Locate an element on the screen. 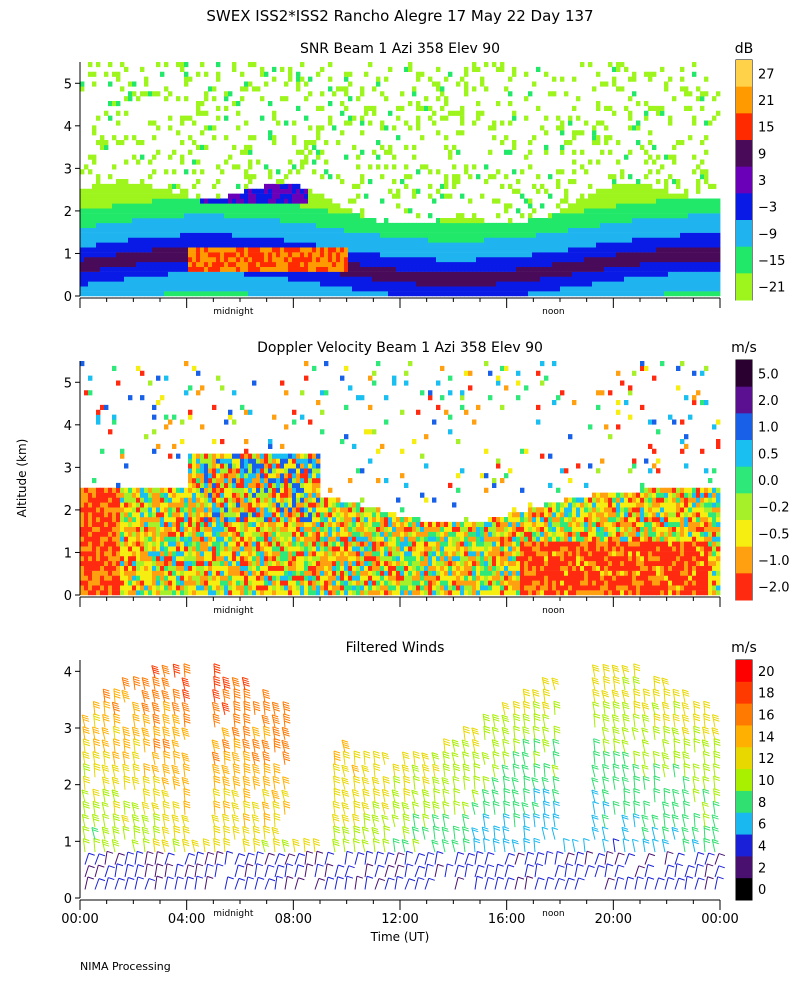  doppler-colorbar-unit: m/s is located at coordinates (744, 348).